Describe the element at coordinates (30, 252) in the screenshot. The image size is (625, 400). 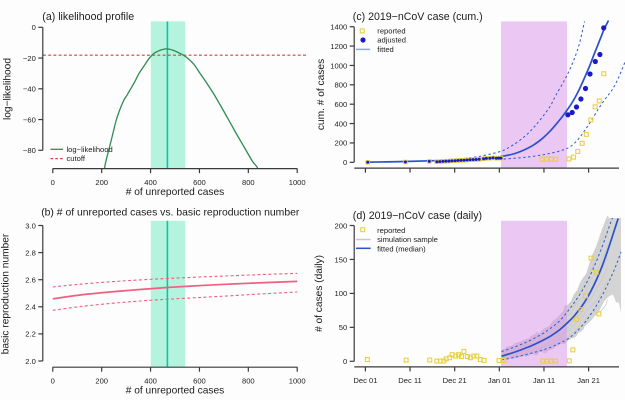
I see `svg-text: 2.8` at that location.